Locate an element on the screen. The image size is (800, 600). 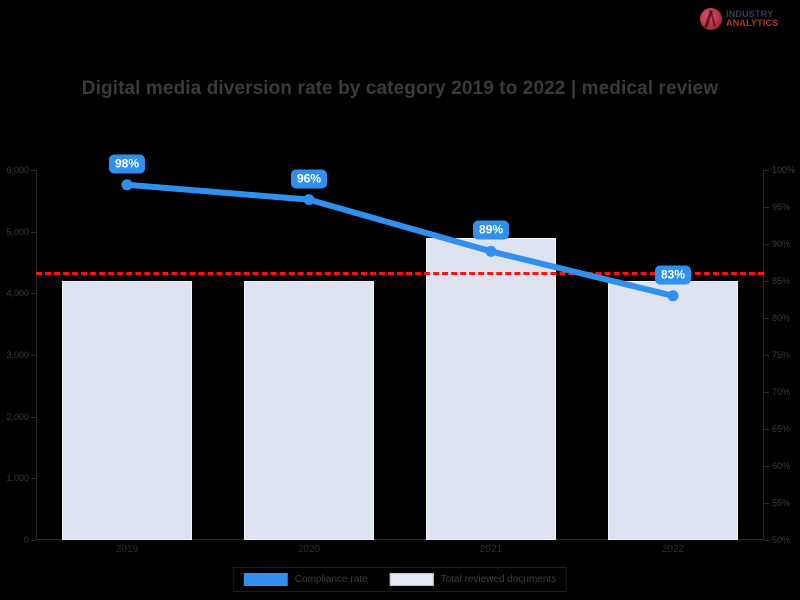
line-series is located at coordinates (400, 240).